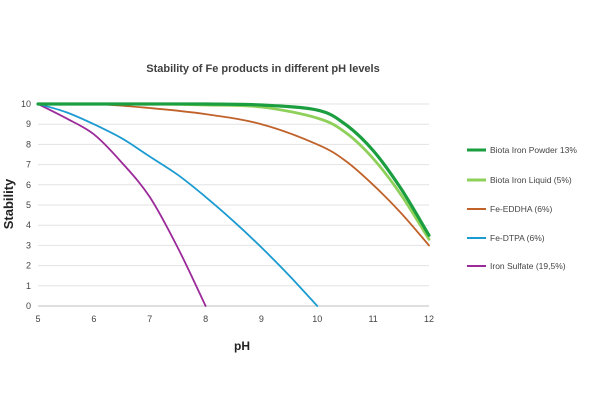 This screenshot has width=600, height=400. Describe the element at coordinates (528, 266) in the screenshot. I see `legend-label: Iron Sulfate (19,5%)` at that location.